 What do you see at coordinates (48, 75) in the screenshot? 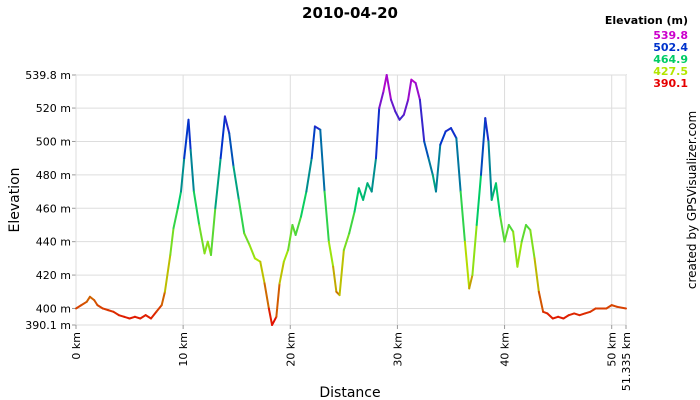
I see `y-tick-label: 539.8 m` at bounding box center [48, 75].